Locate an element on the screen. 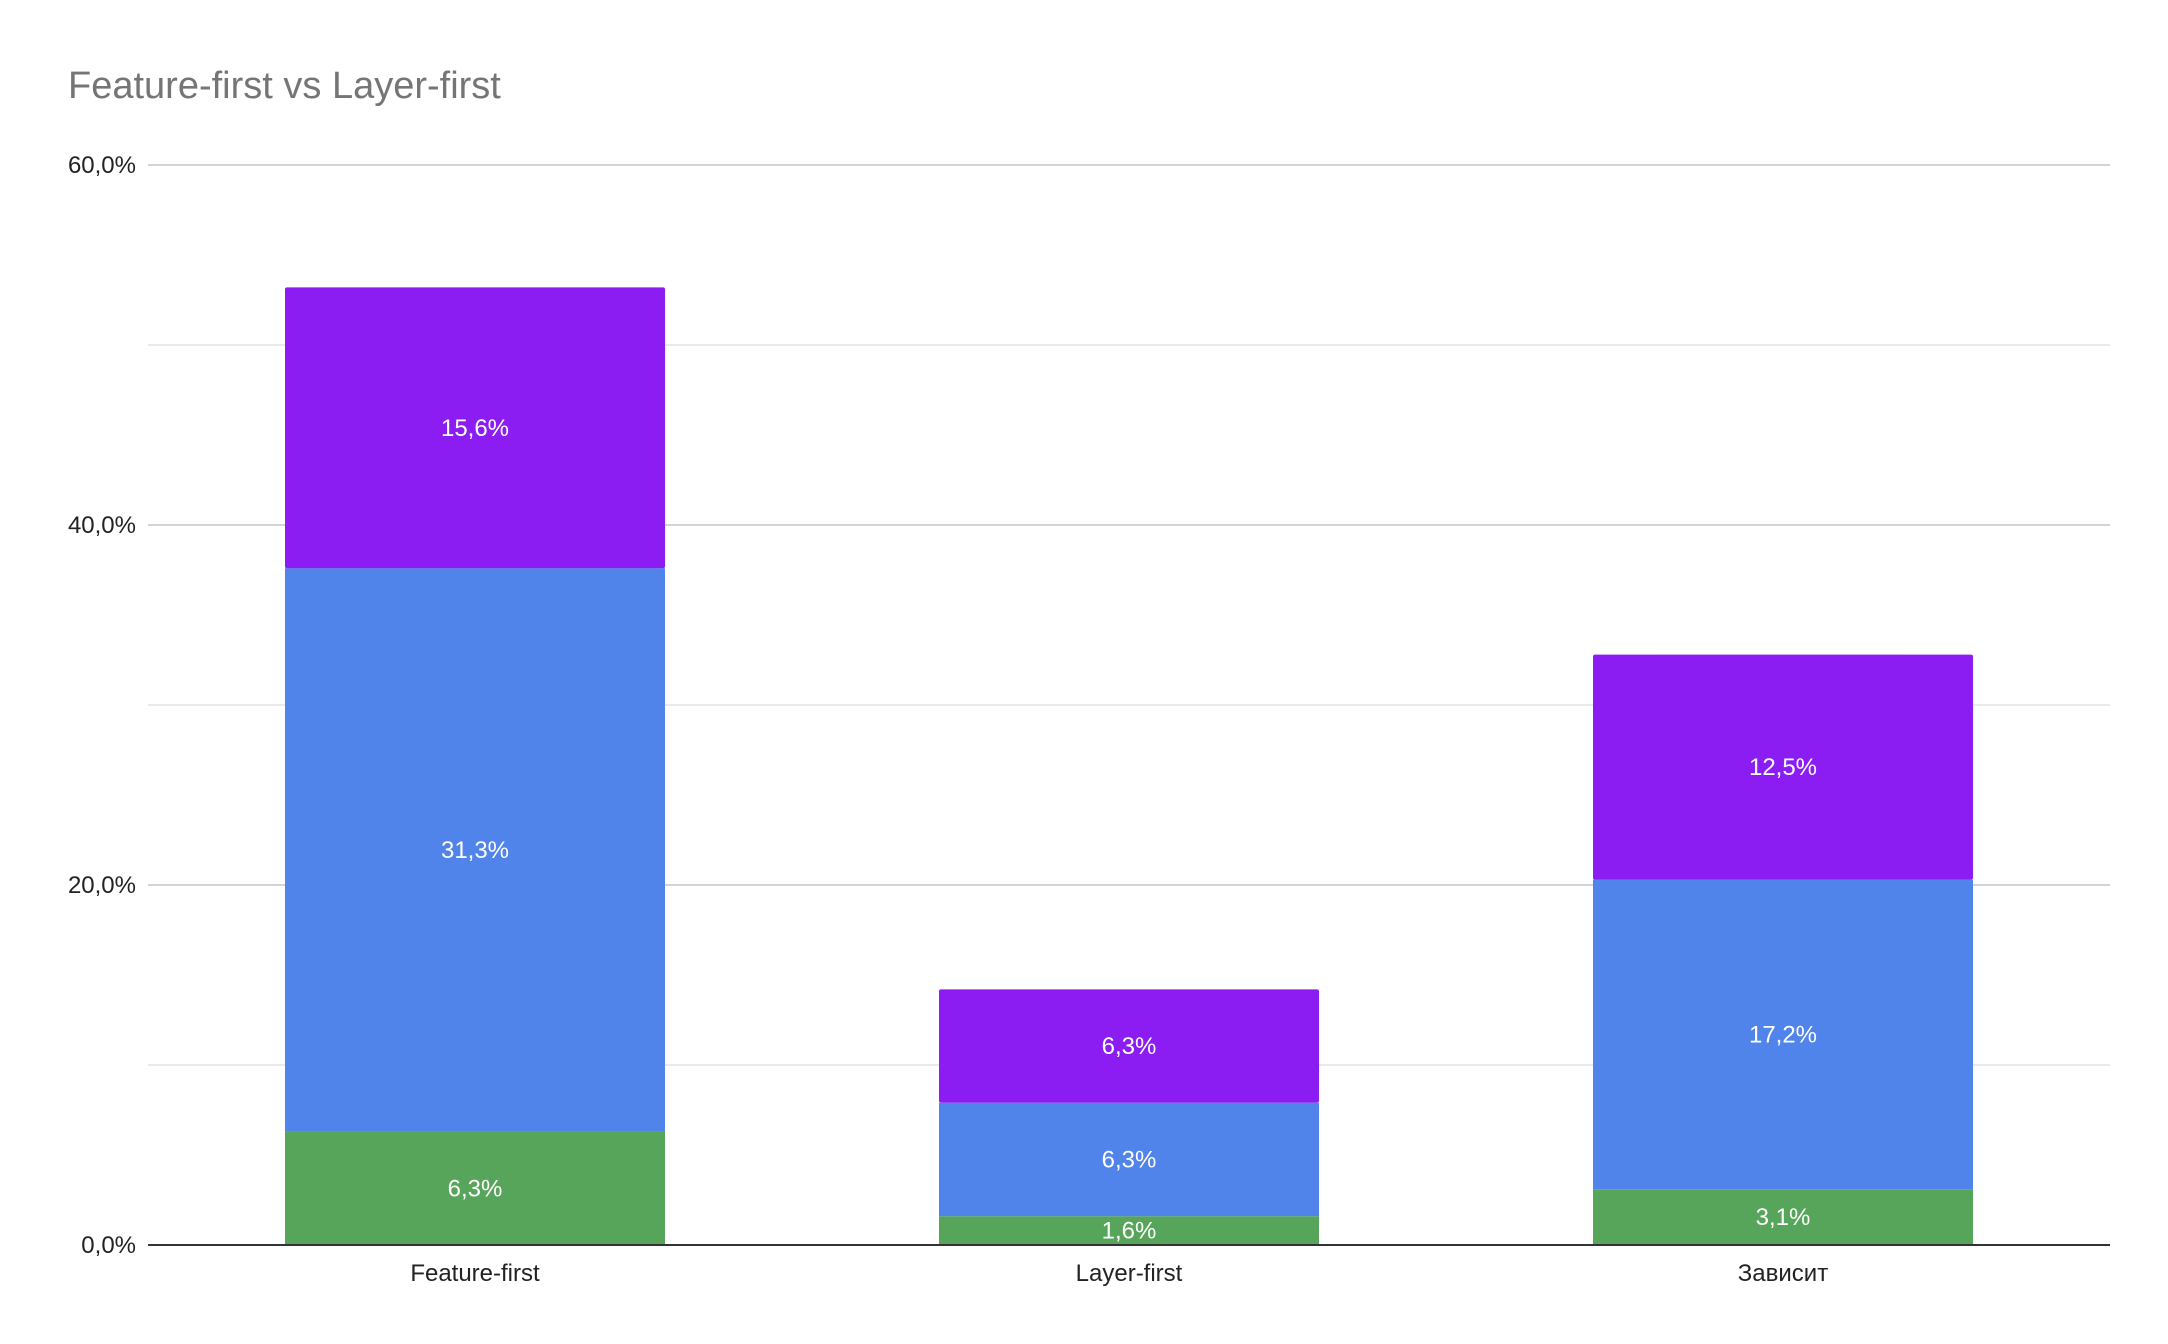  bar-value-label: 31,3% is located at coordinates (475, 850).